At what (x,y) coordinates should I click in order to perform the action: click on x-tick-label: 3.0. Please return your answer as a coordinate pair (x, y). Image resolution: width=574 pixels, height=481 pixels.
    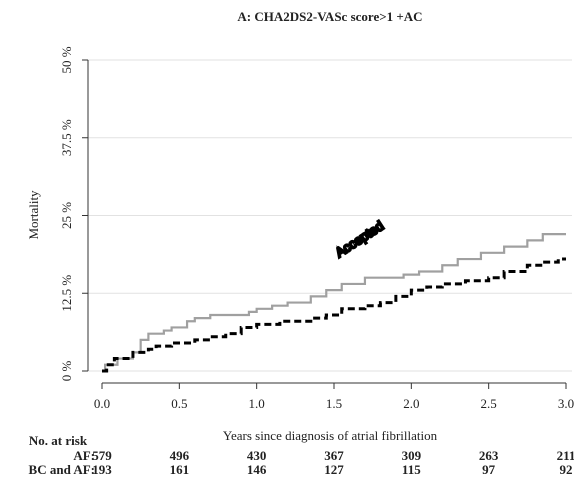
    Looking at the image, I should click on (566, 403).